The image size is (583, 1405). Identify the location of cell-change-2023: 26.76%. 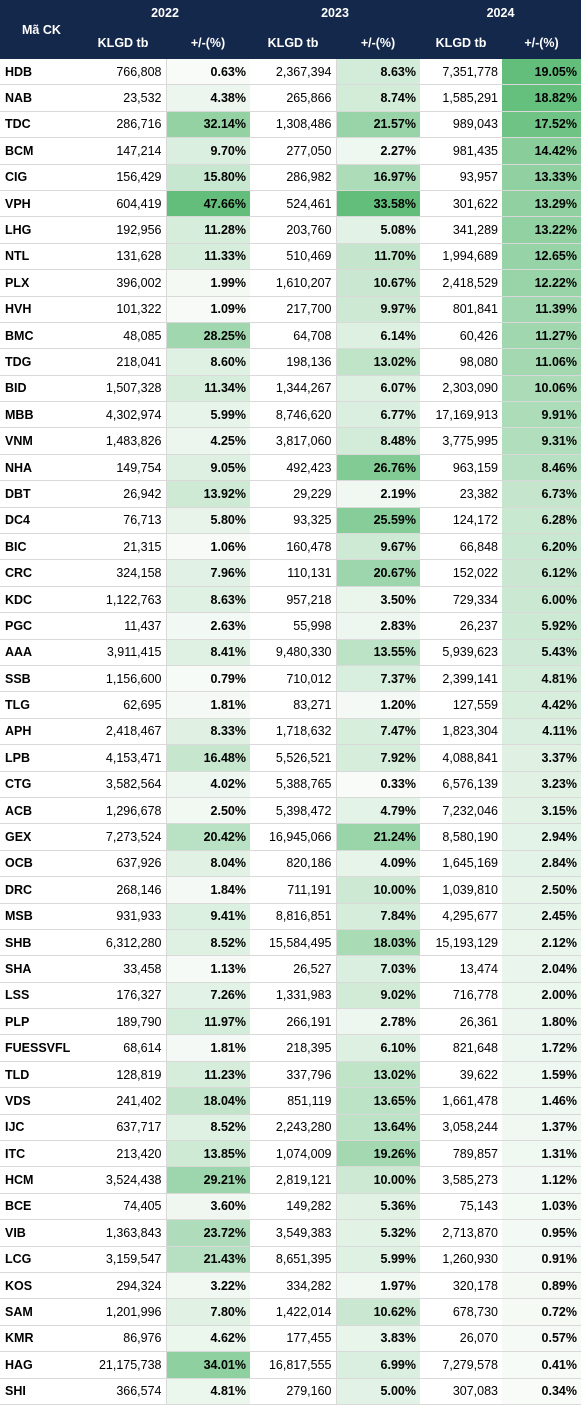
(377, 468).